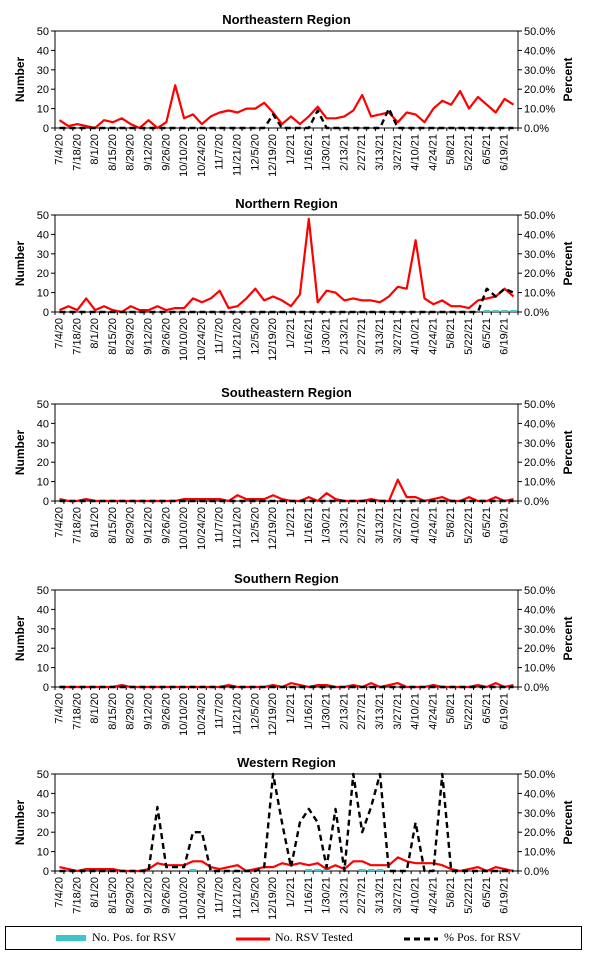 The width and height of the screenshot is (593, 966). What do you see at coordinates (113, 895) in the screenshot?
I see `western-regionx-tick-label: 8/15/20` at bounding box center [113, 895].